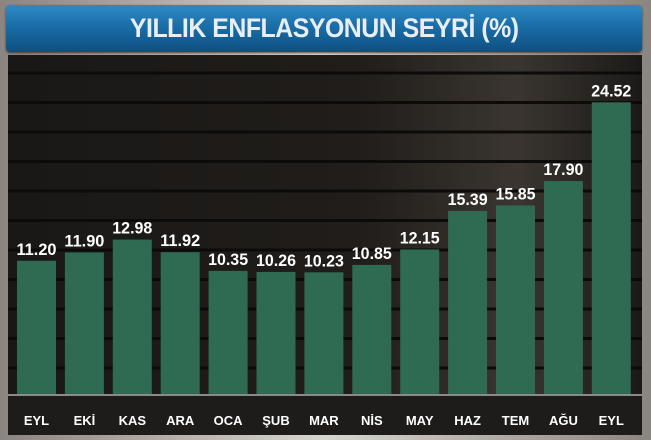 This screenshot has height=440, width=651. Describe the element at coordinates (563, 420) in the screenshot. I see `x-tick-label: AĞU` at that location.